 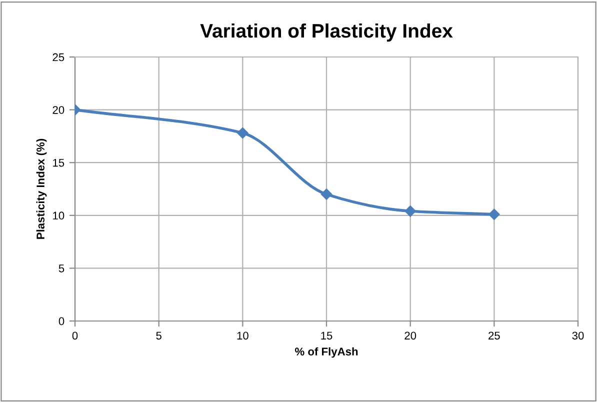 What do you see at coordinates (75, 336) in the screenshot?
I see `x-tick-label: 0` at bounding box center [75, 336].